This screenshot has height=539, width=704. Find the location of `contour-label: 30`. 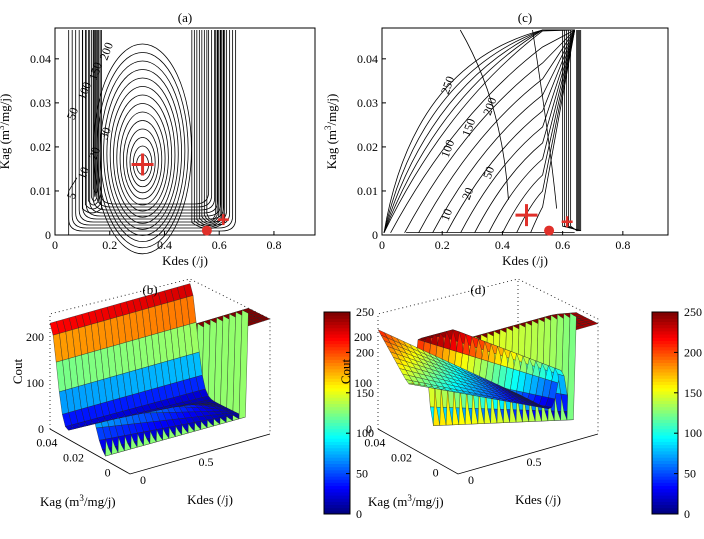

contour-label: 30 is located at coordinates (105, 133).